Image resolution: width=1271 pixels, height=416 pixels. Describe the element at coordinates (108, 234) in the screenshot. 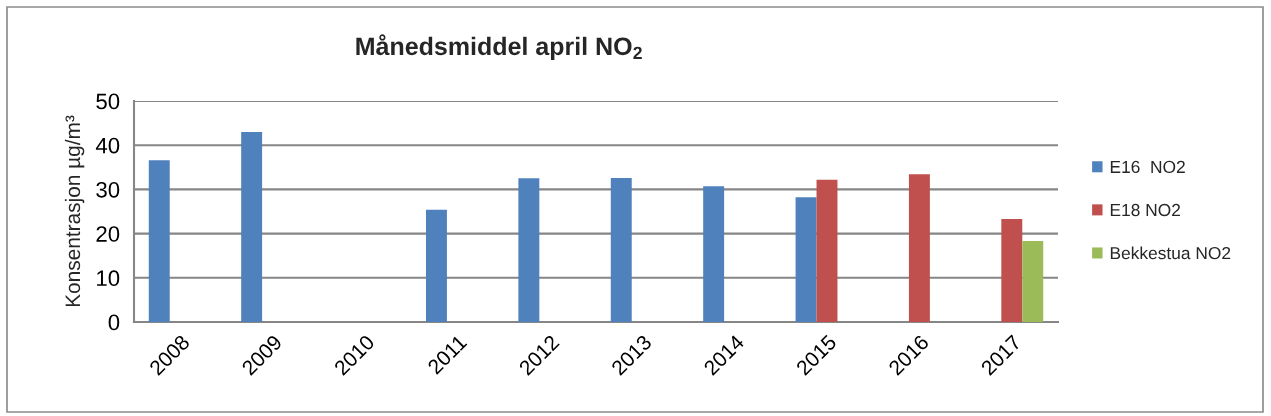

I see `y-tick-label: 20` at that location.